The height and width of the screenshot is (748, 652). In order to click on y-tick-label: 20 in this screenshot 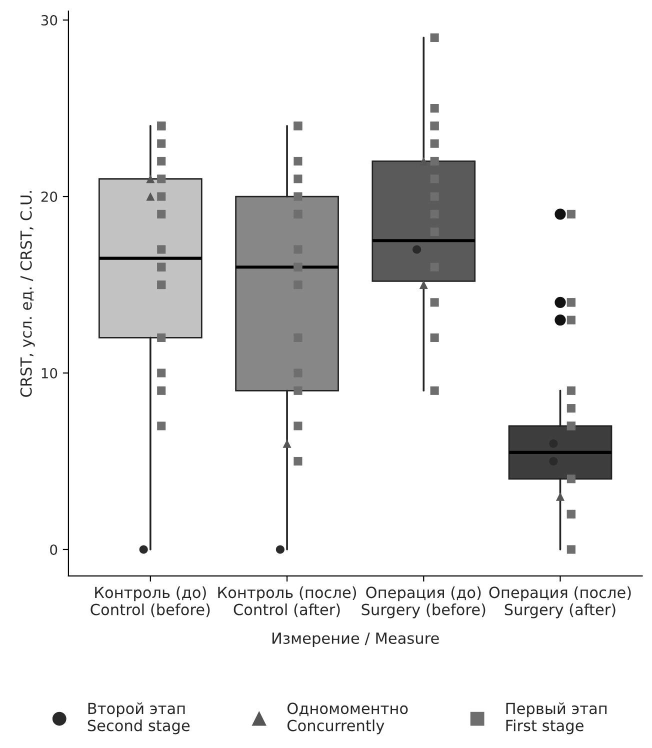, I will do `click(49, 196)`.